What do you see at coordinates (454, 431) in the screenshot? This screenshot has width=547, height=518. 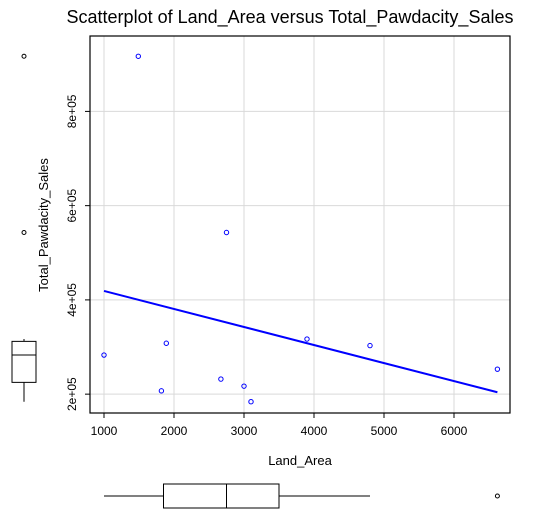 I see `x-tick-label: 6000` at bounding box center [454, 431].